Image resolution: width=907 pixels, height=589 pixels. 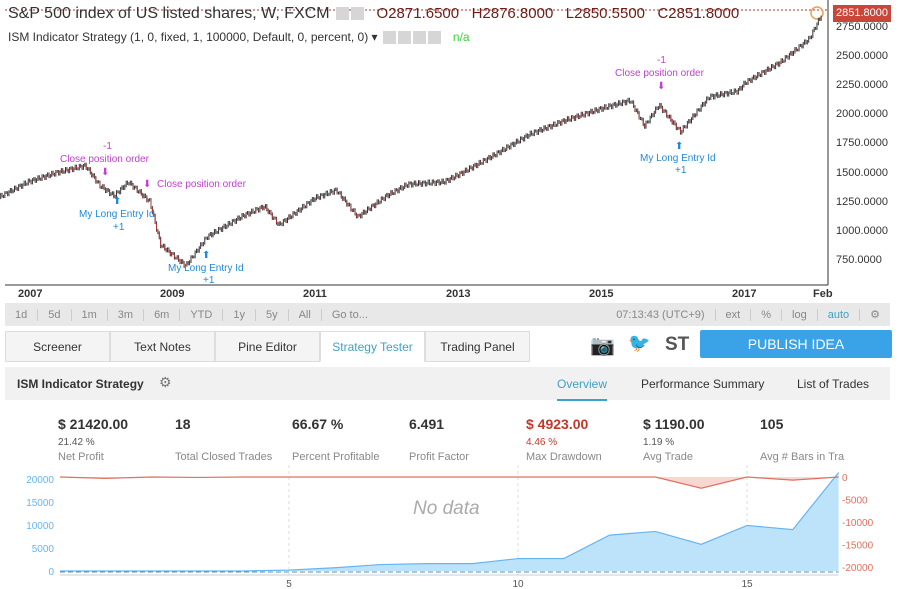 What do you see at coordinates (239, 314) in the screenshot?
I see `range-1y: 1y` at bounding box center [239, 314].